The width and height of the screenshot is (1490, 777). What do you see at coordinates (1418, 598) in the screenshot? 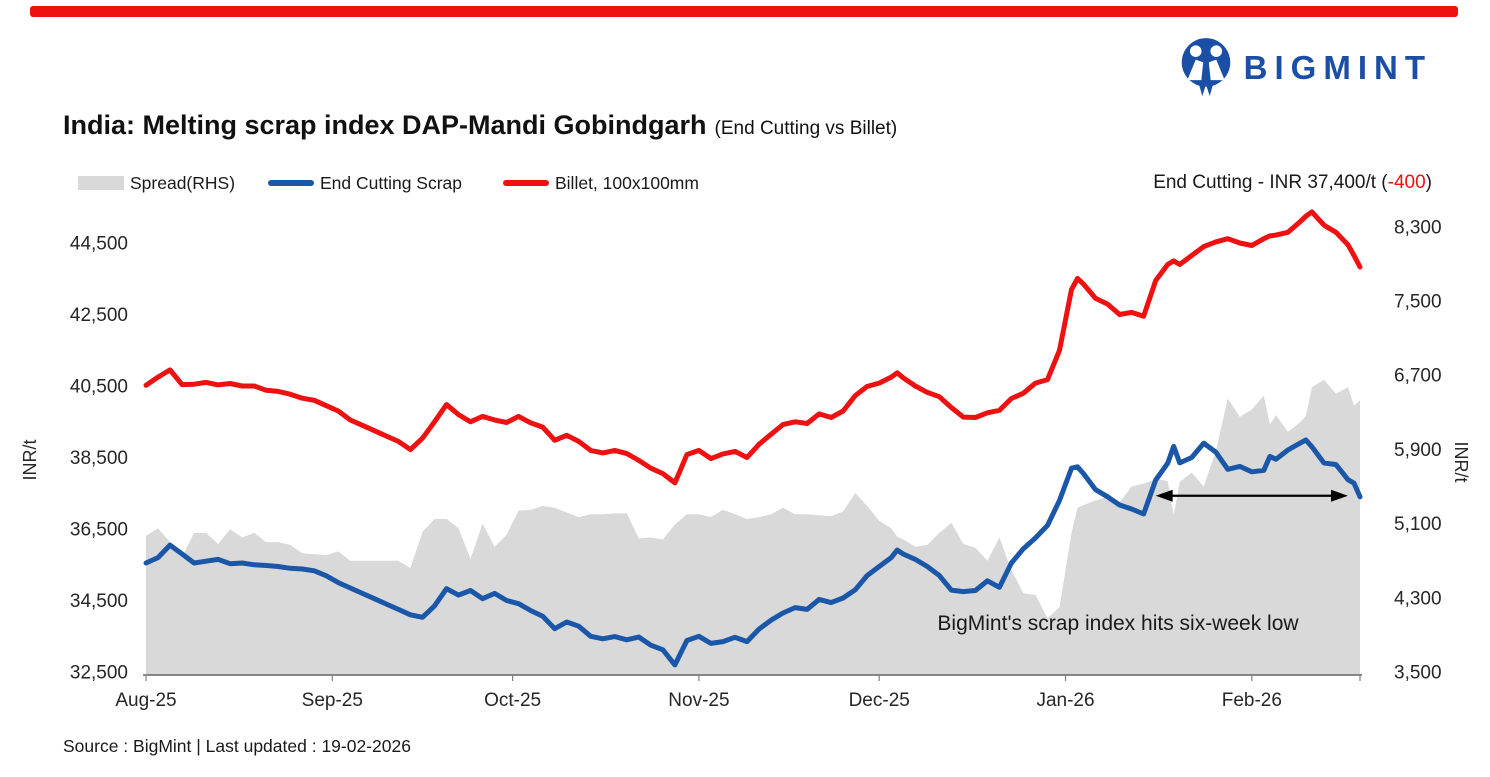
I see `right-axis-tick-label: 4,300` at bounding box center [1418, 598].